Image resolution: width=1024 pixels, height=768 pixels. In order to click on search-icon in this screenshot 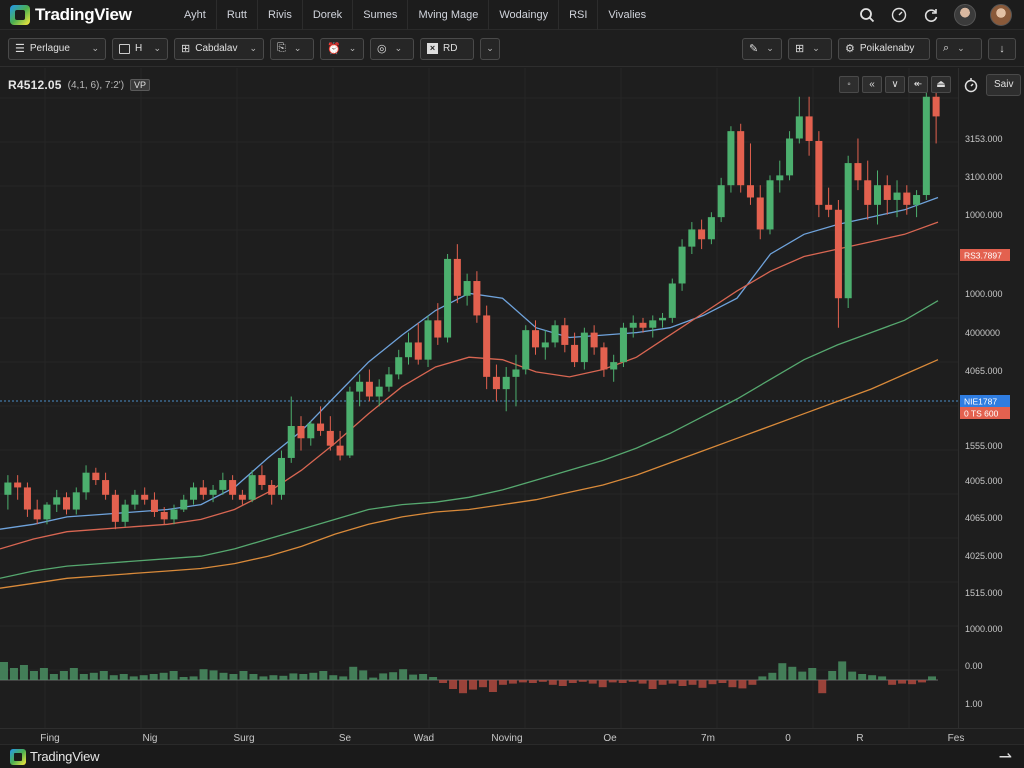, I will do `click(867, 15)`.